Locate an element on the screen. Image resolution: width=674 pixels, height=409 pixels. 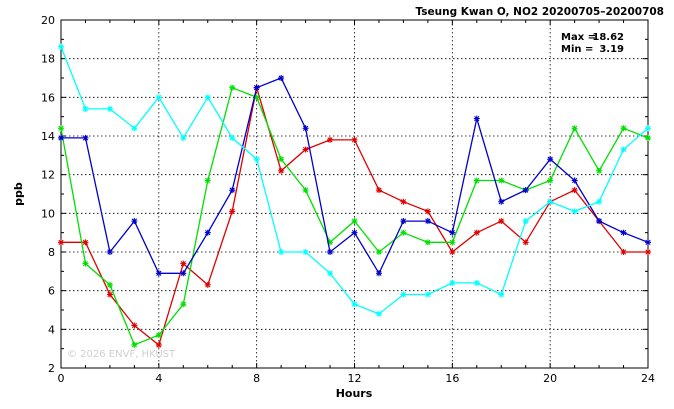
y-tick-label: 2 is located at coordinates (51, 368).